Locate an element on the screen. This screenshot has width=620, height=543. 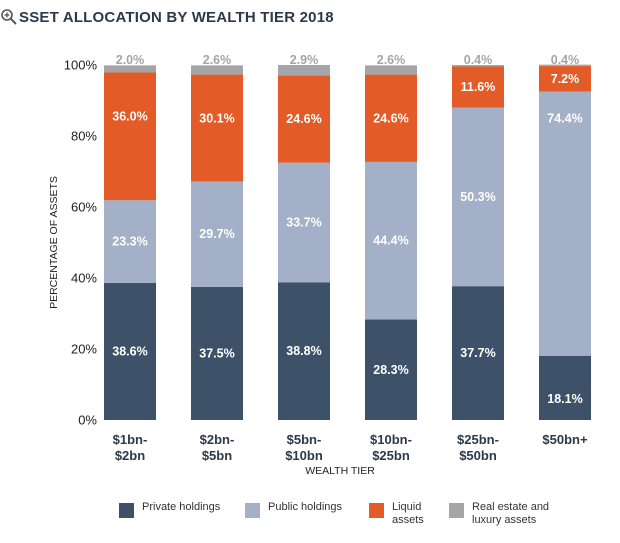
y-tick-label: 0% is located at coordinates (87, 420).